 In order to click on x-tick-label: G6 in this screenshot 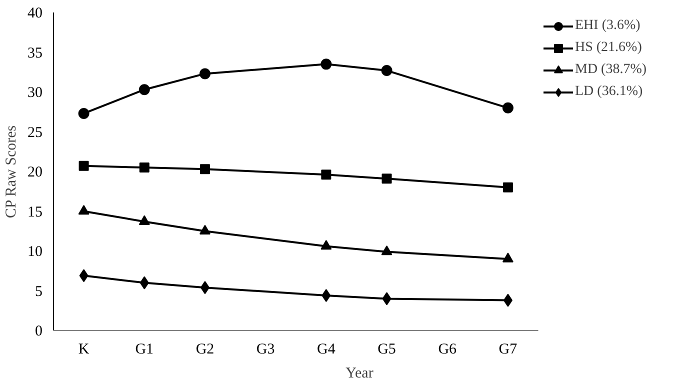, I will do `click(448, 350)`.